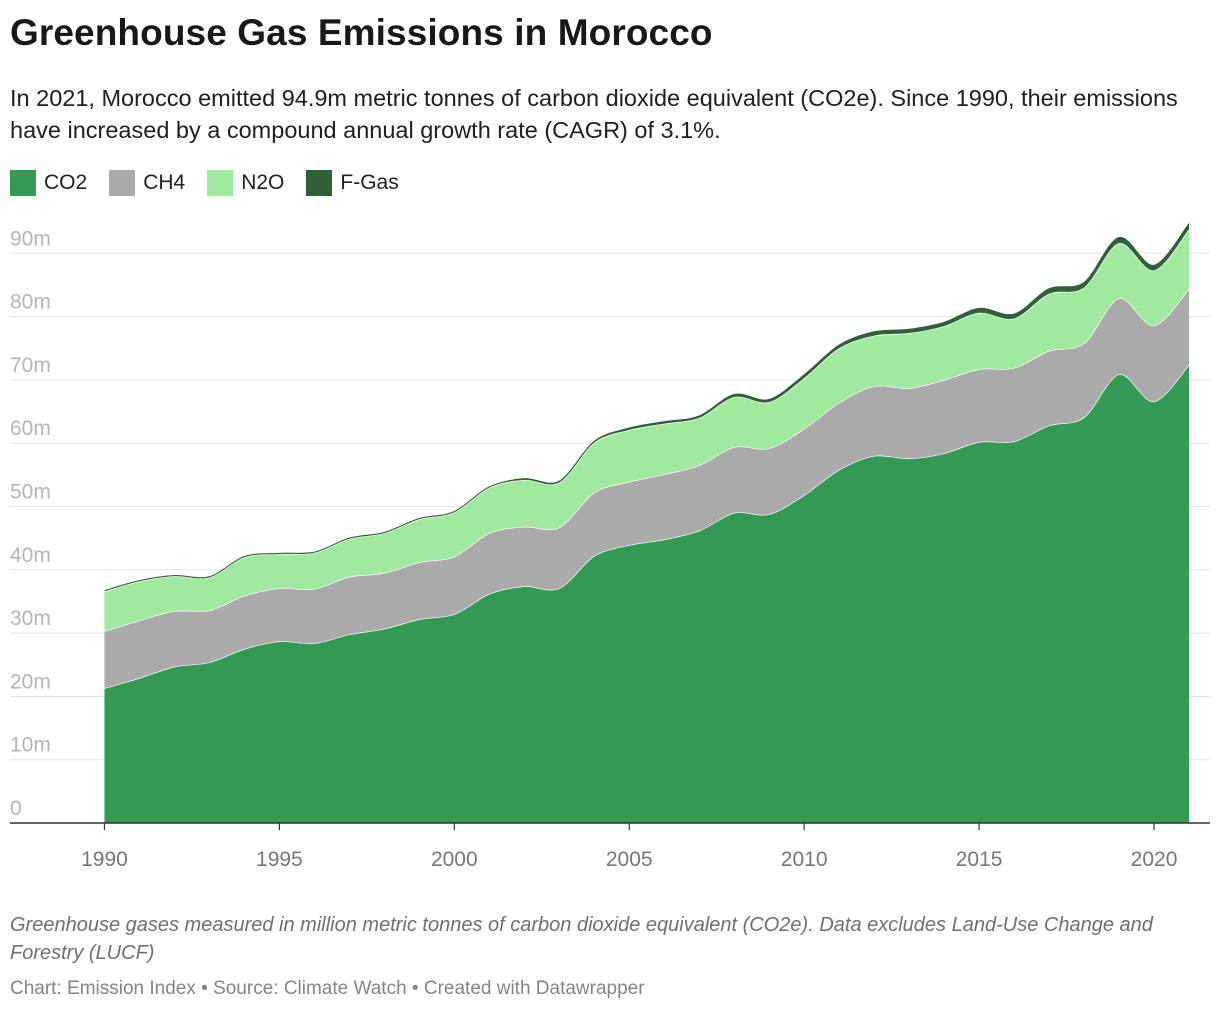  I want to click on legend-item-fgas: F-Gas, so click(352, 183).